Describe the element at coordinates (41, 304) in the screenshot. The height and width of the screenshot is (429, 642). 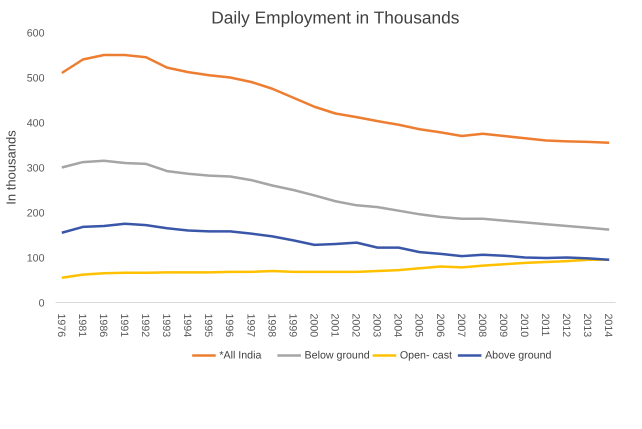
I see `y-tick-label: 0` at that location.